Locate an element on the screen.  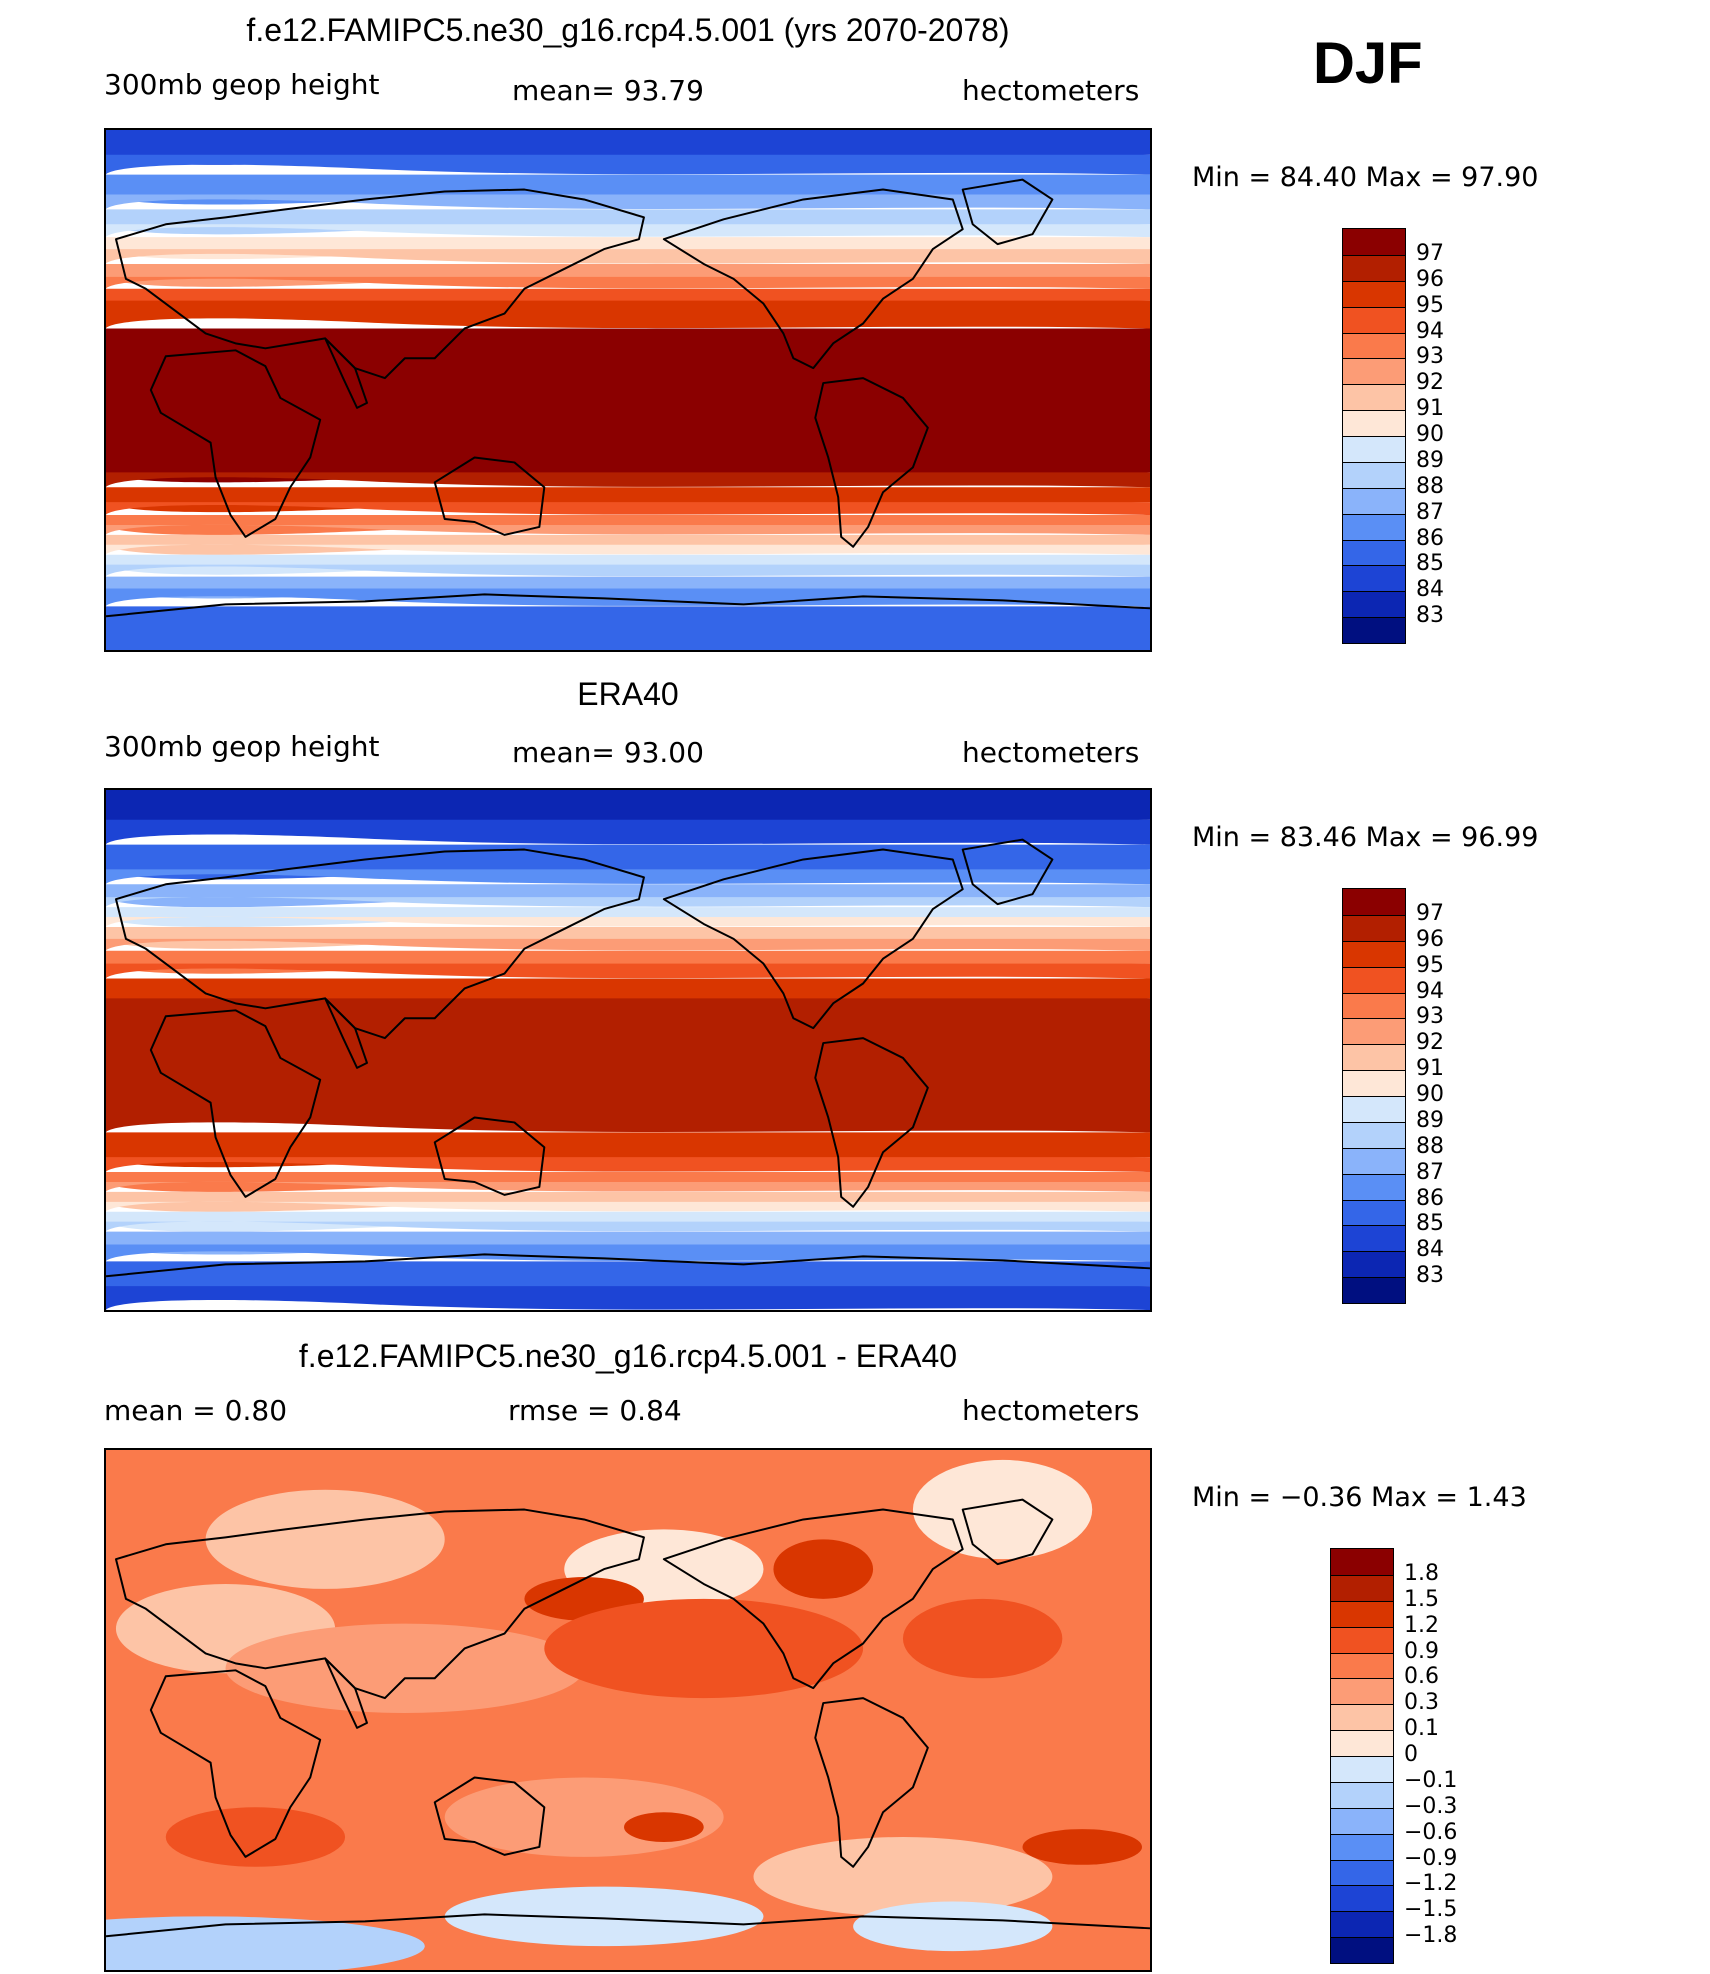
colorbar-tick-label: −0.3 is located at coordinates (1431, 1806).